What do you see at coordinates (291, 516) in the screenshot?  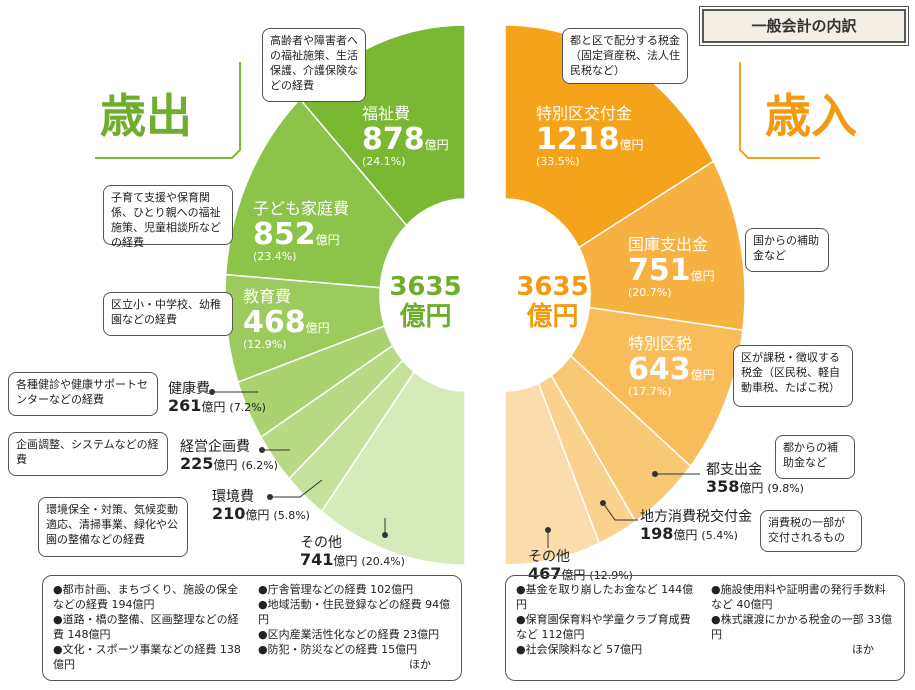 I see `percent: (5.8%)` at bounding box center [291, 516].